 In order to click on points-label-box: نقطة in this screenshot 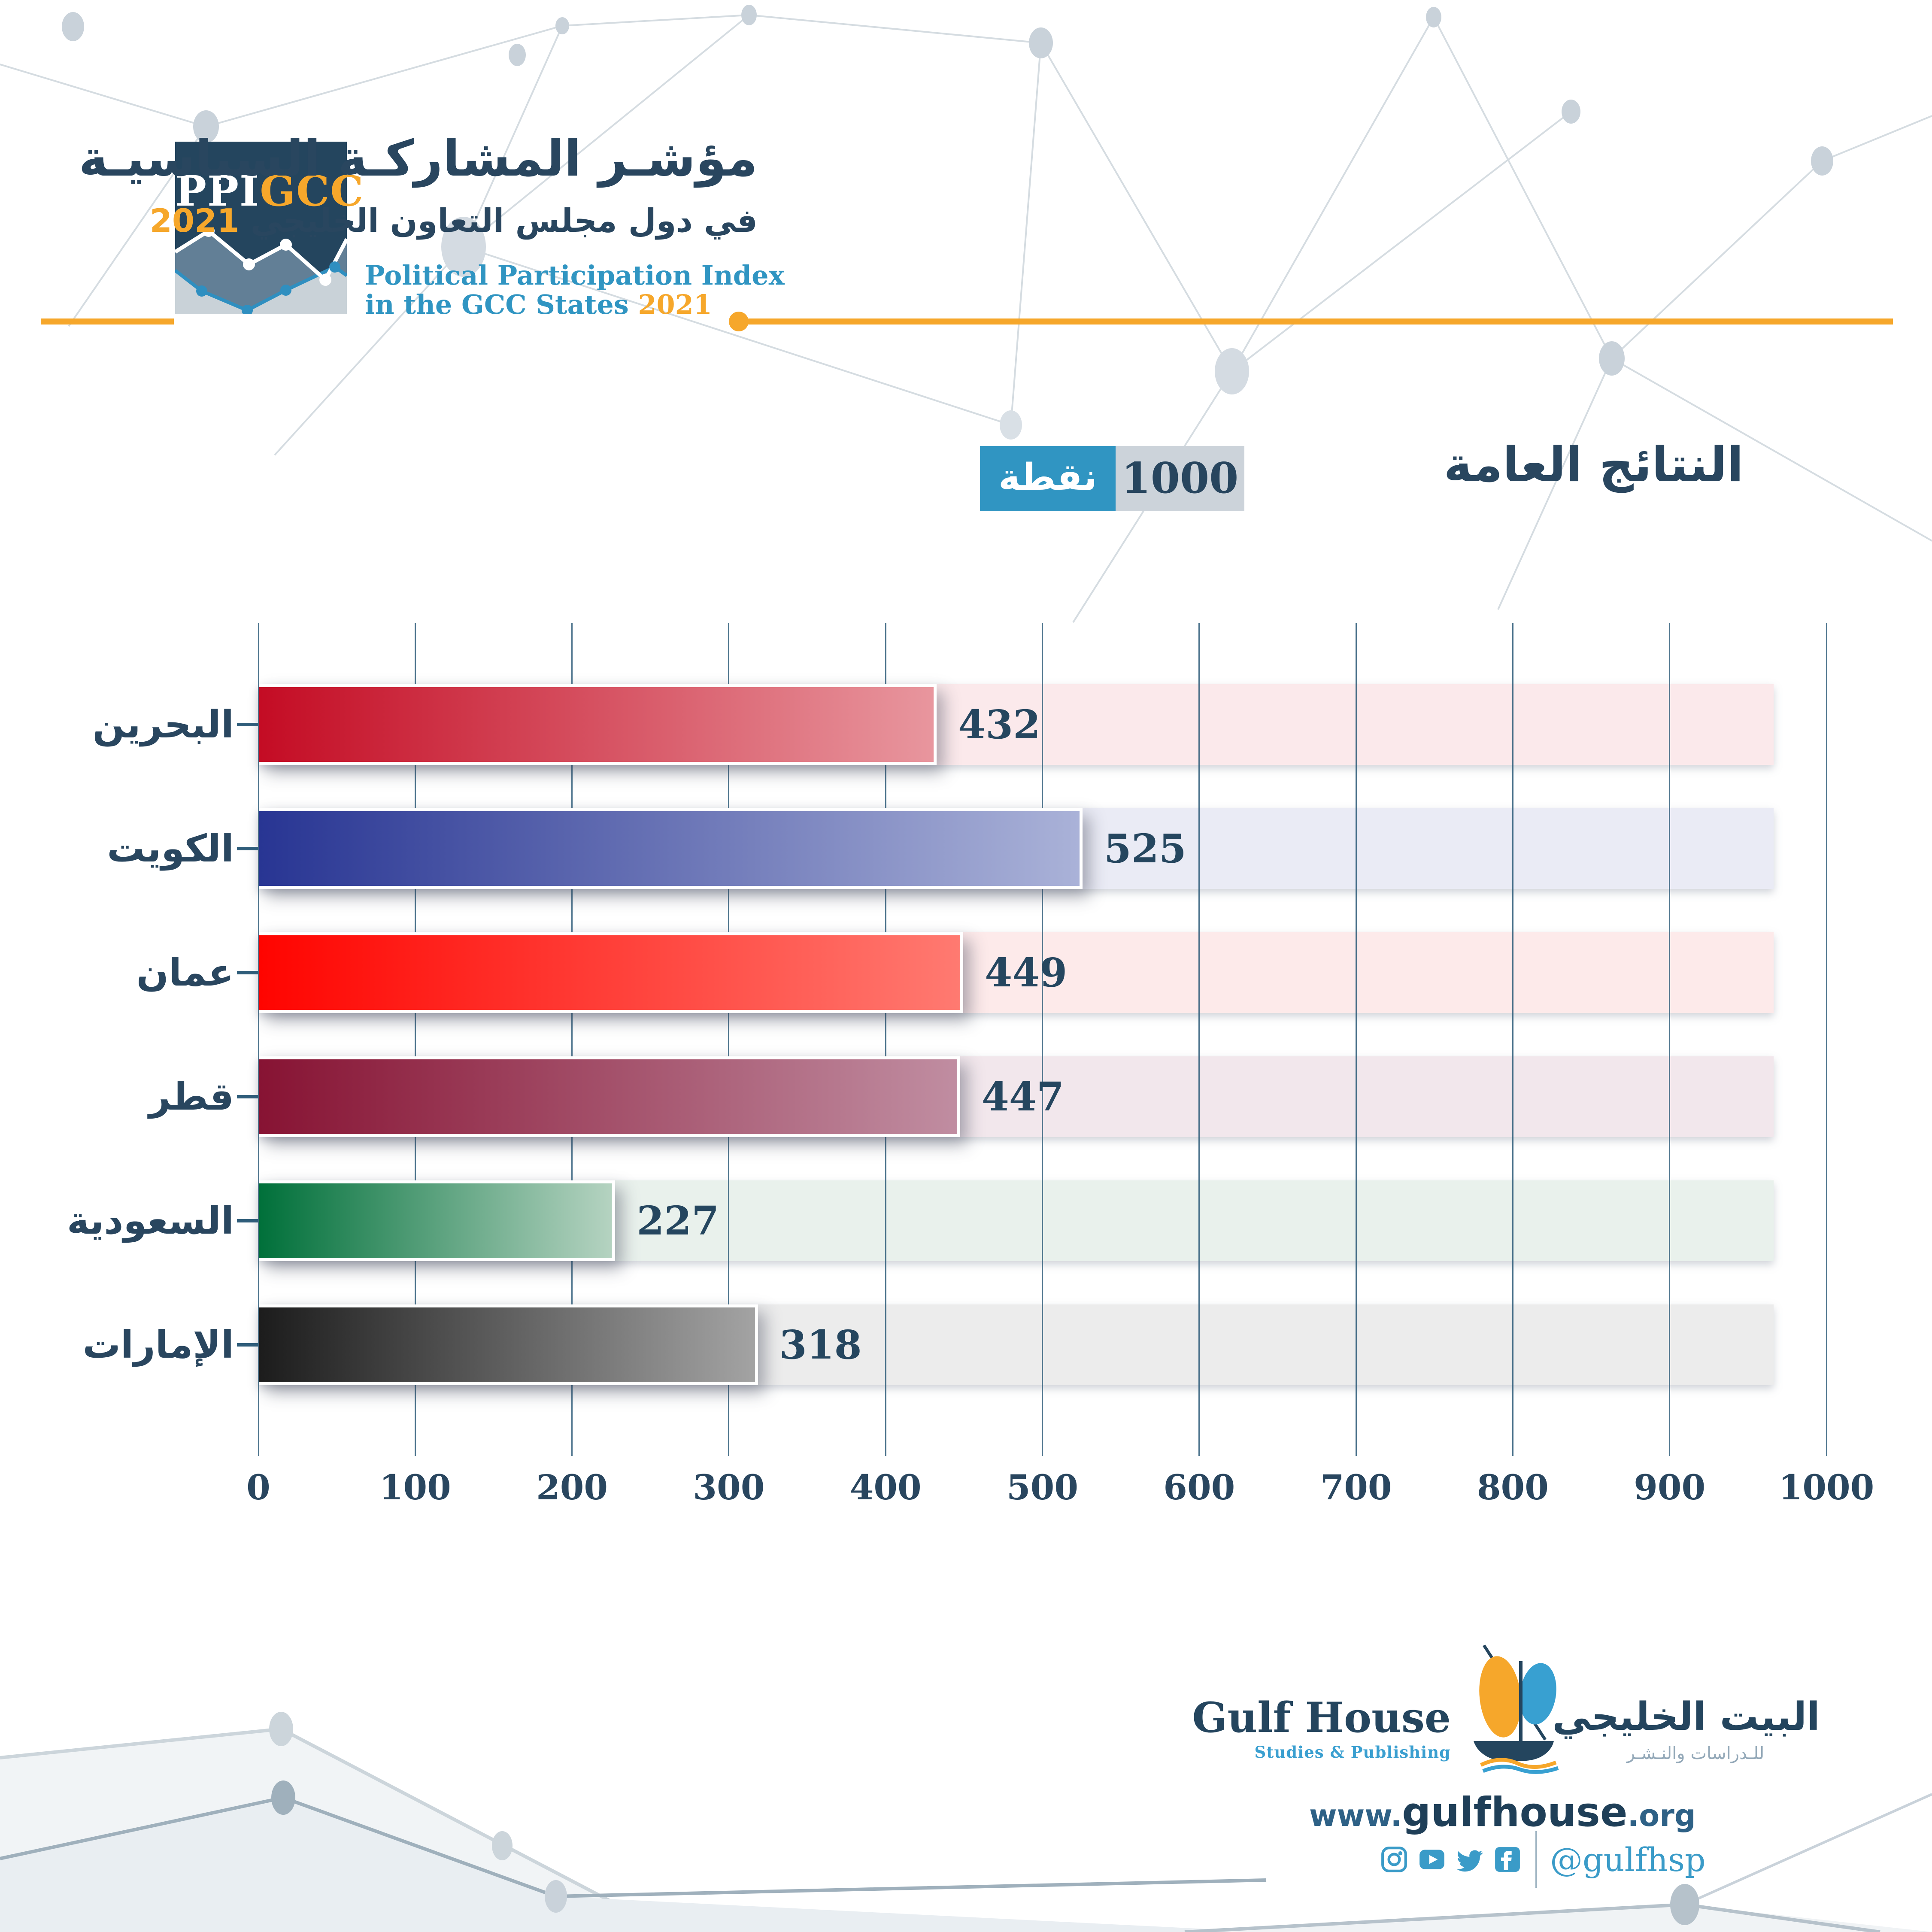, I will do `click(1048, 478)`.